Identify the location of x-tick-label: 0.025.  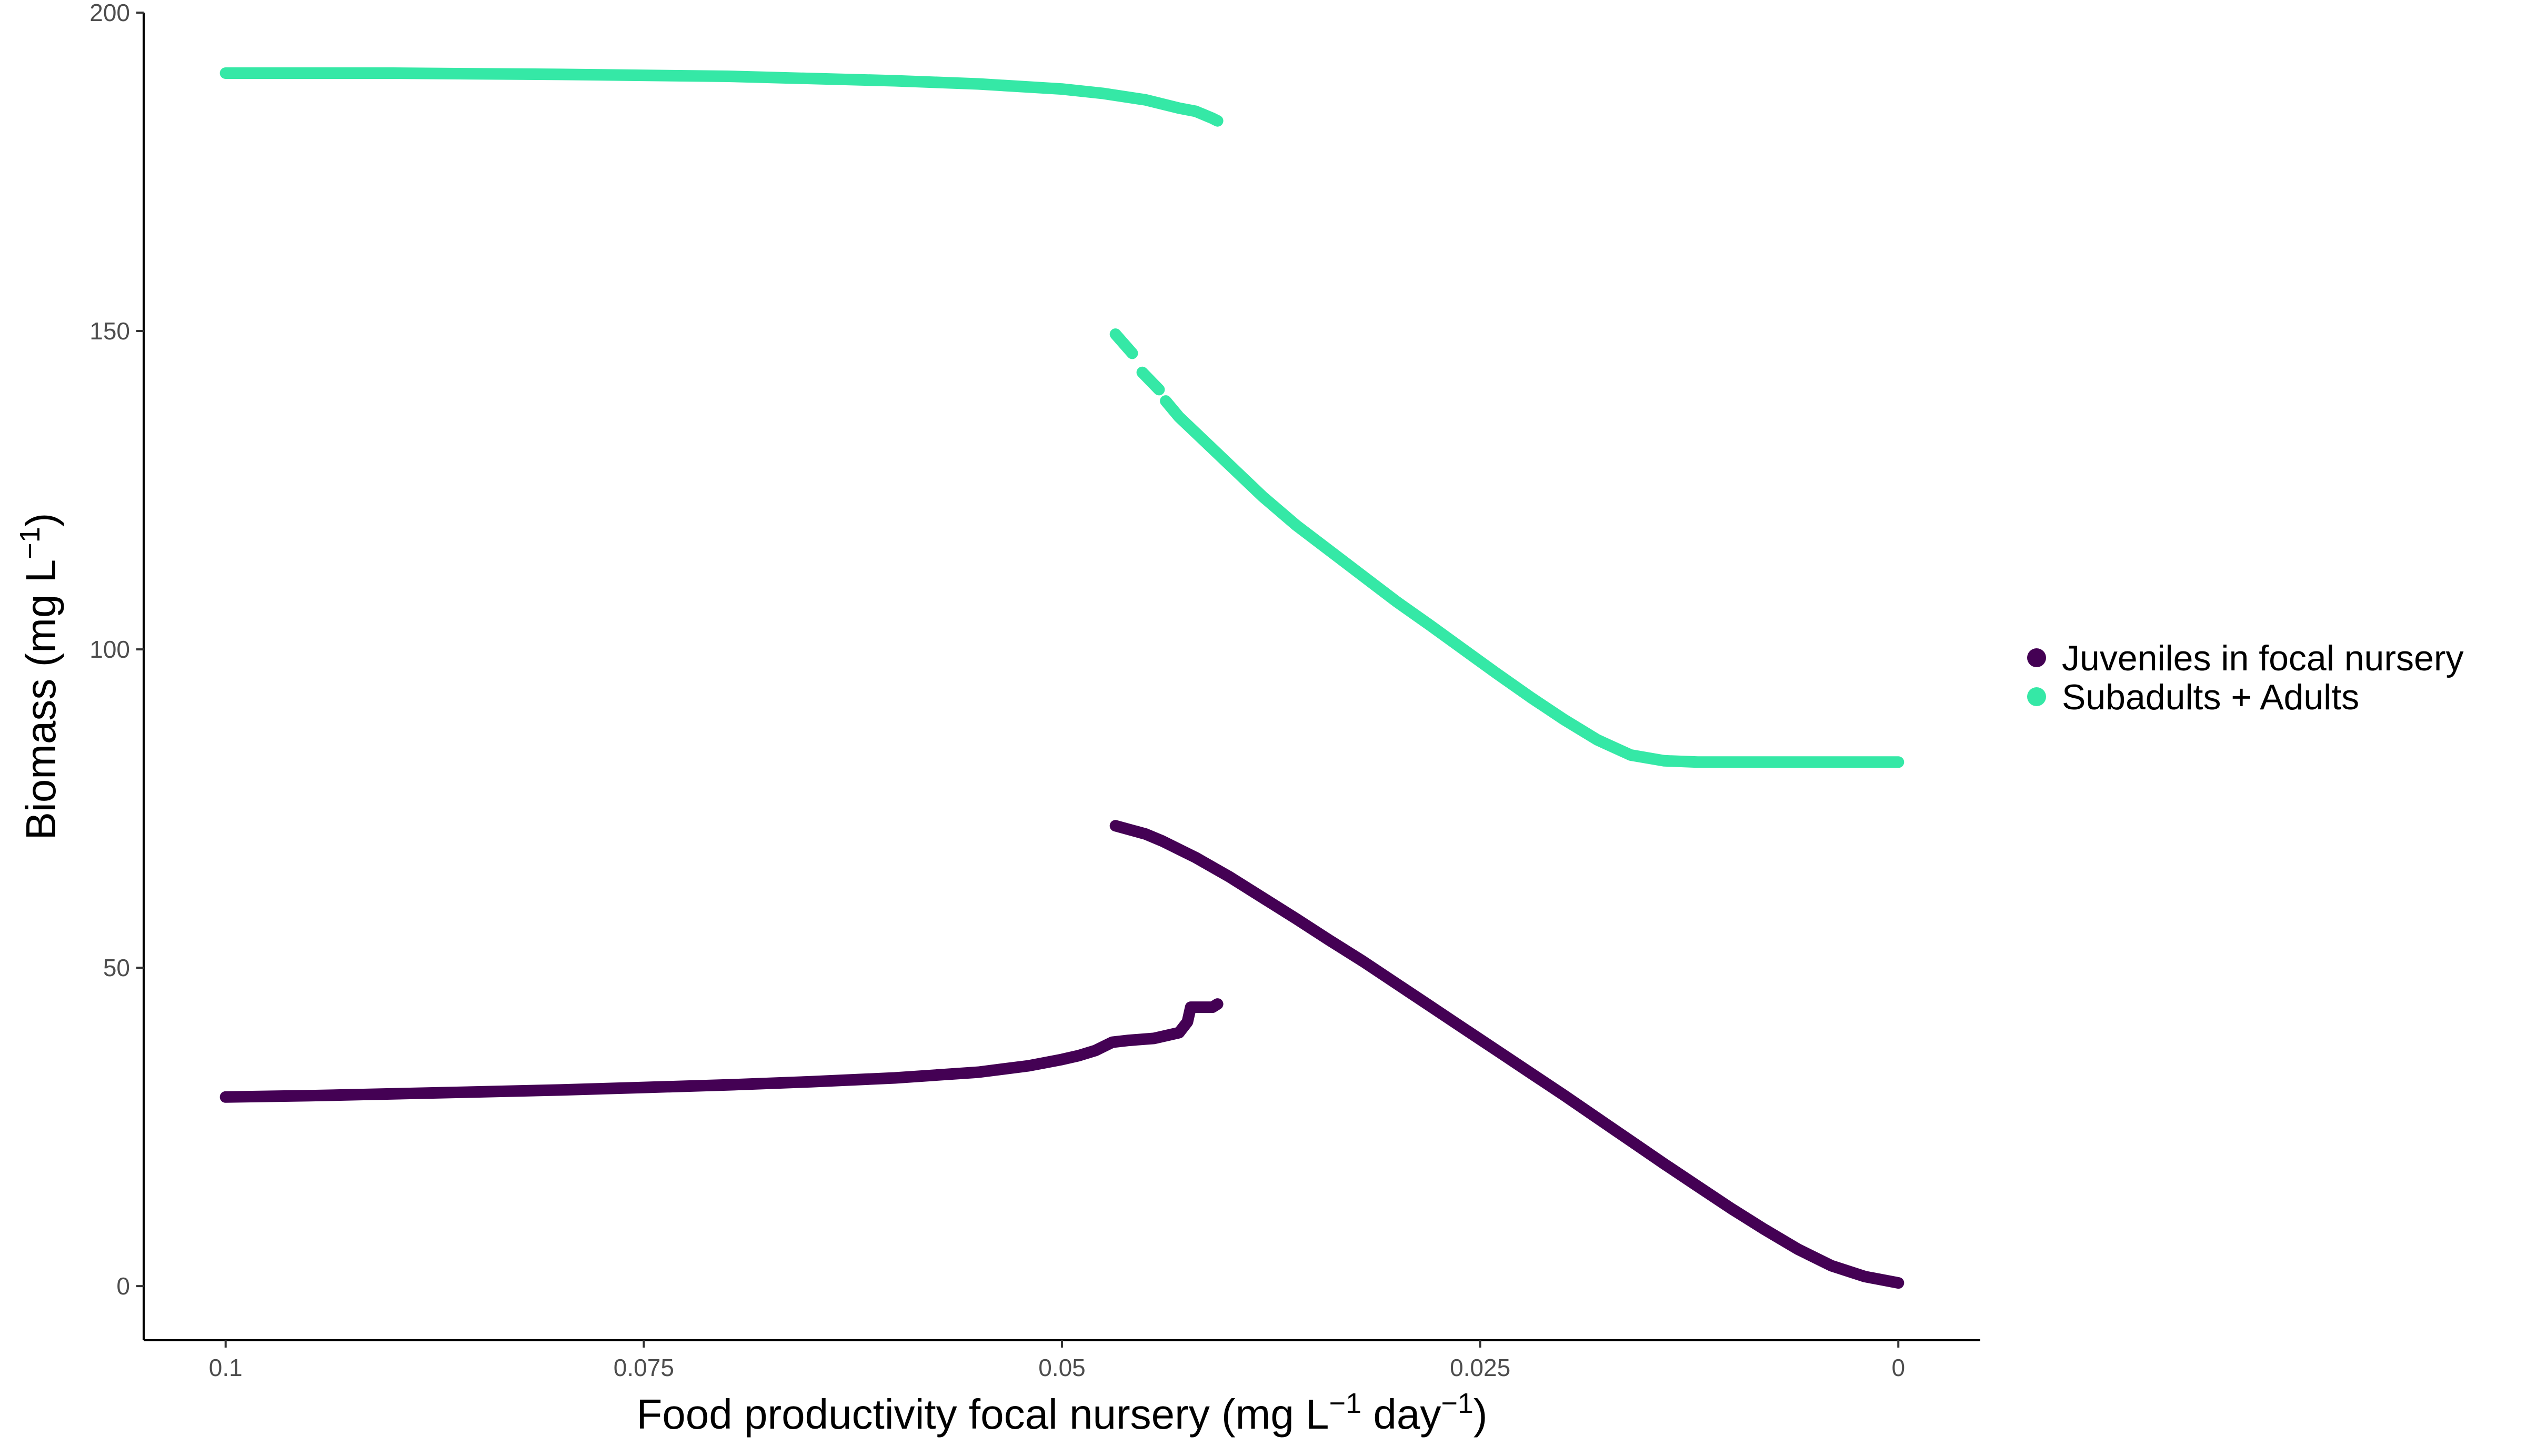
(1480, 1367).